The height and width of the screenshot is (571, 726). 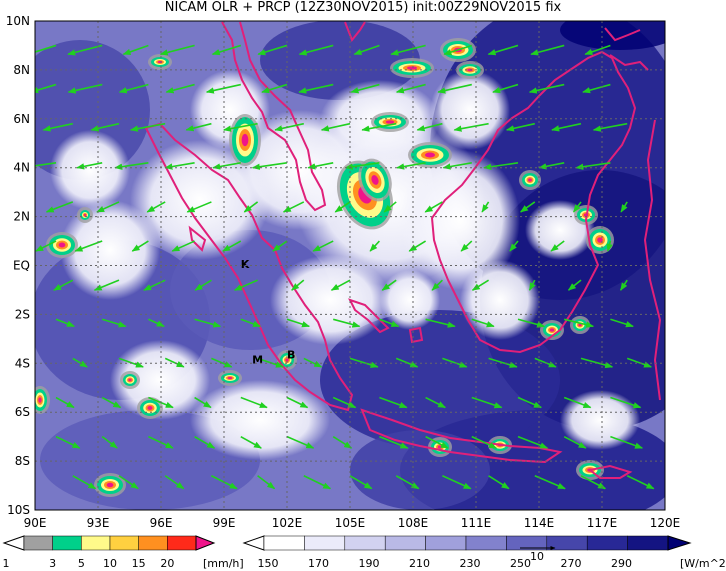 I want to click on latitude-label: 10N, so click(x=18, y=21).